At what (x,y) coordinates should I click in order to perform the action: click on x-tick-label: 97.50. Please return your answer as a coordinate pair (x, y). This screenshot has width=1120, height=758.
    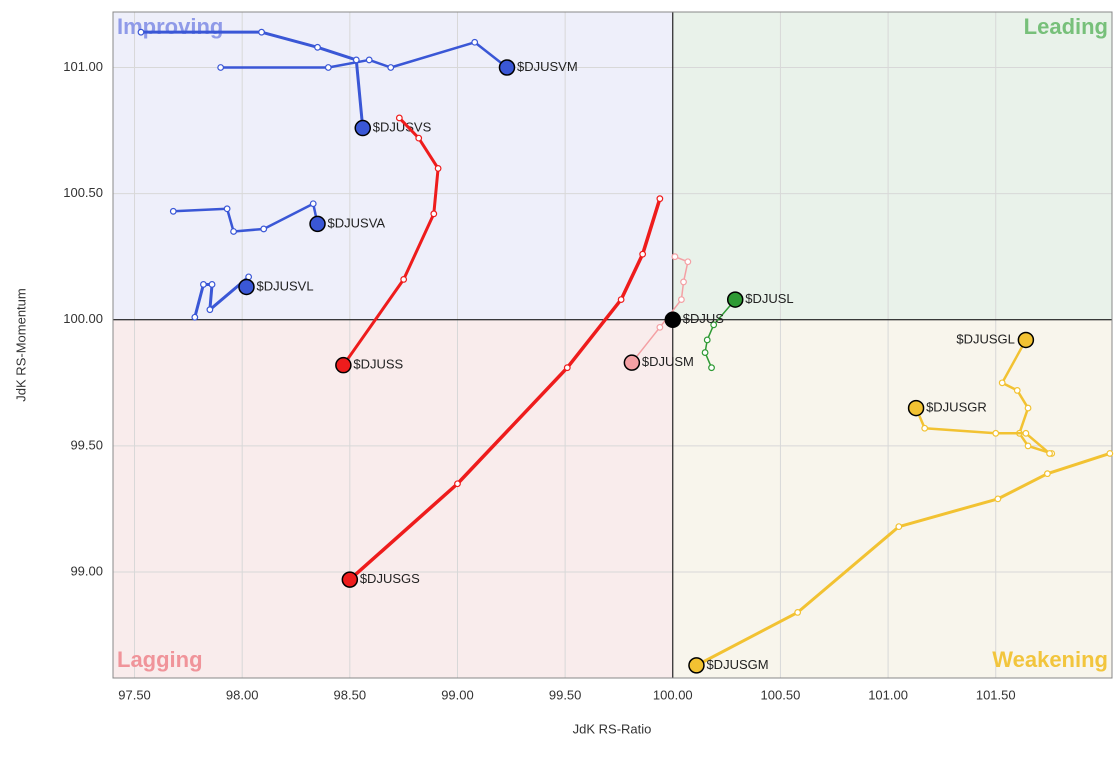
    Looking at the image, I should click on (134, 694).